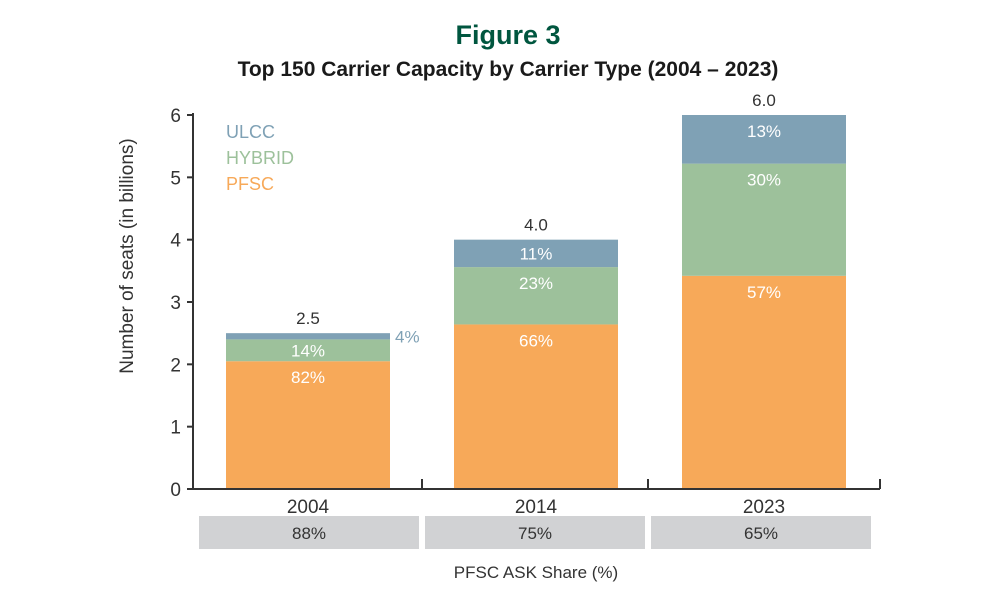 The height and width of the screenshot is (600, 1000). I want to click on pct-label-pfsc-2004: 82%, so click(308, 377).